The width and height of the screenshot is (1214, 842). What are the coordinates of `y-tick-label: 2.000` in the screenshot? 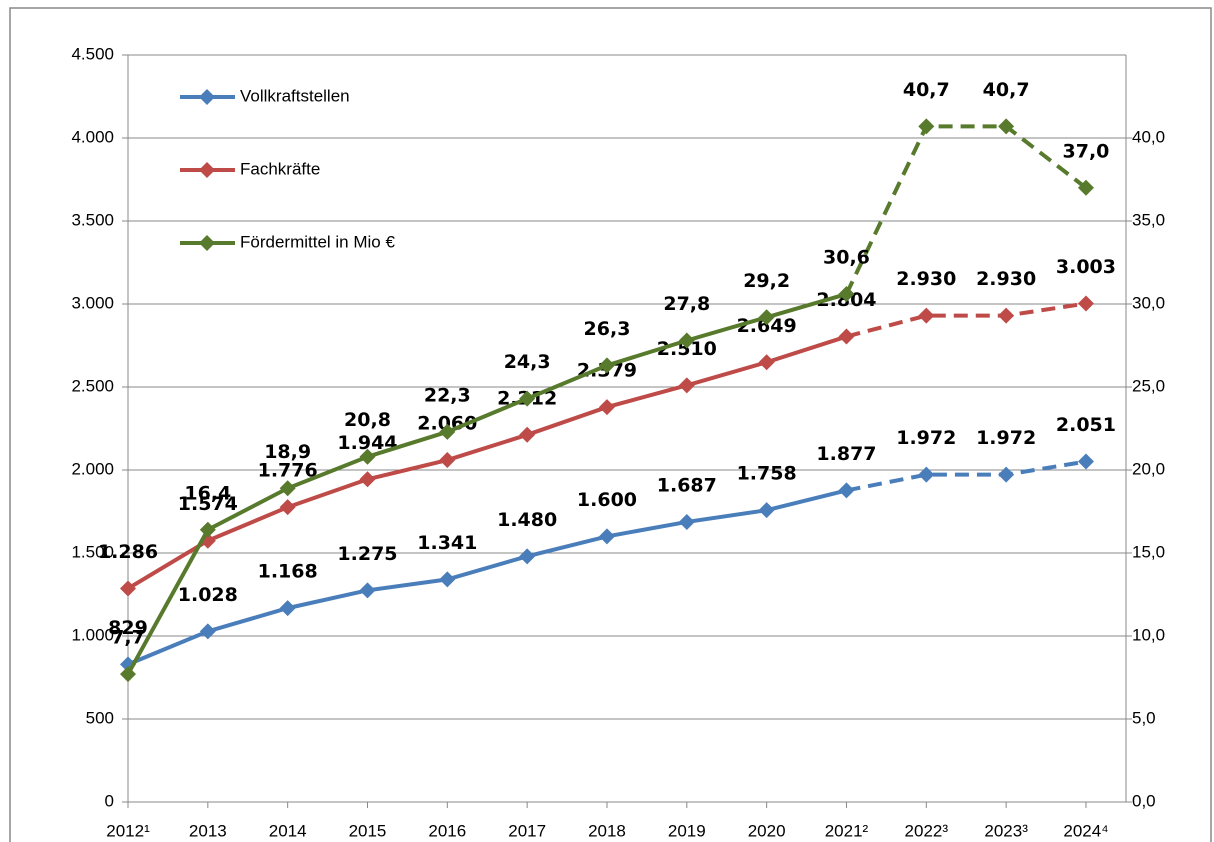 It's located at (92, 468).